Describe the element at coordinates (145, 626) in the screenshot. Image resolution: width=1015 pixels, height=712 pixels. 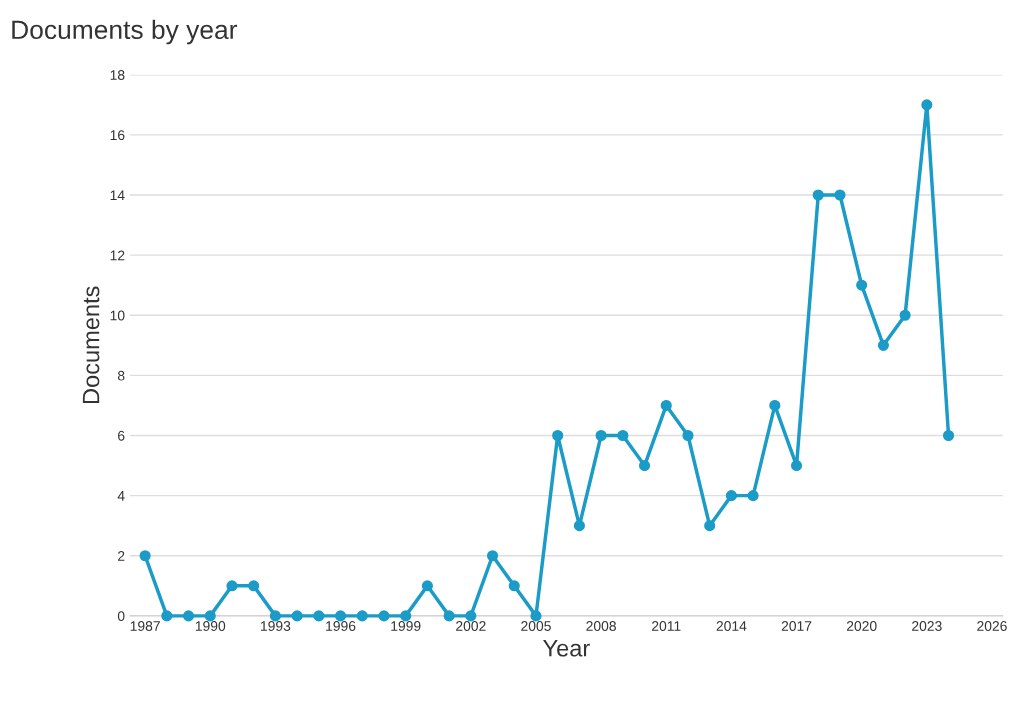
I see `x-tick-label: 1987` at that location.